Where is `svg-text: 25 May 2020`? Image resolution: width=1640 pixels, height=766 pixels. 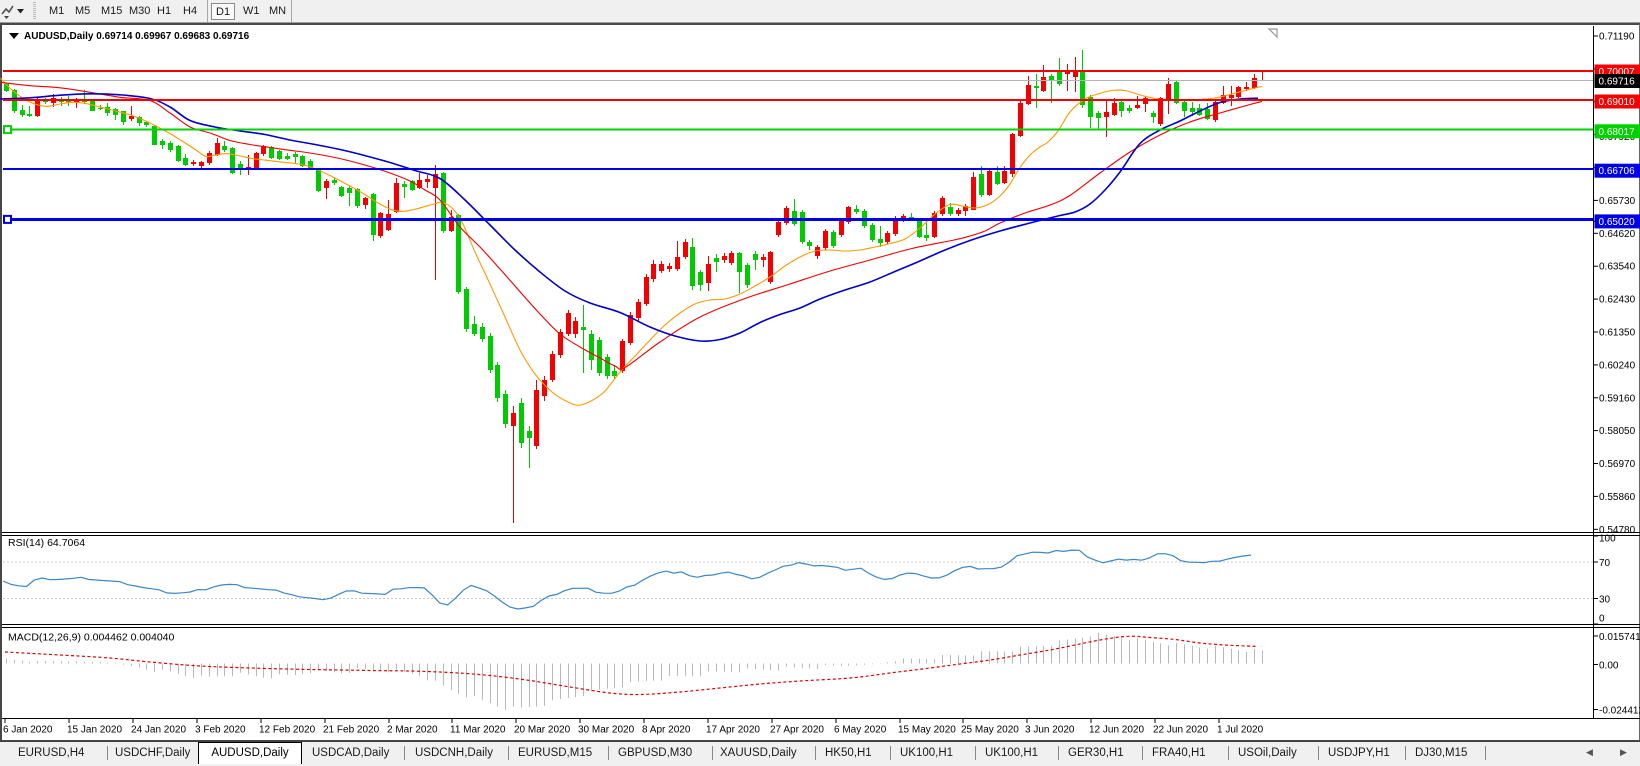 svg-text: 25 May 2020 is located at coordinates (990, 730).